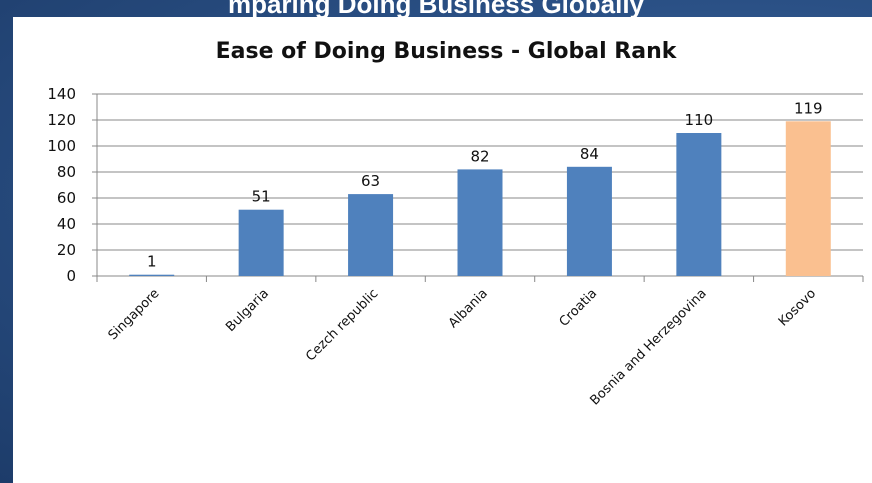  What do you see at coordinates (648, 347) in the screenshot?
I see `x-tick-label: Bosnia and Herzegovina` at bounding box center [648, 347].